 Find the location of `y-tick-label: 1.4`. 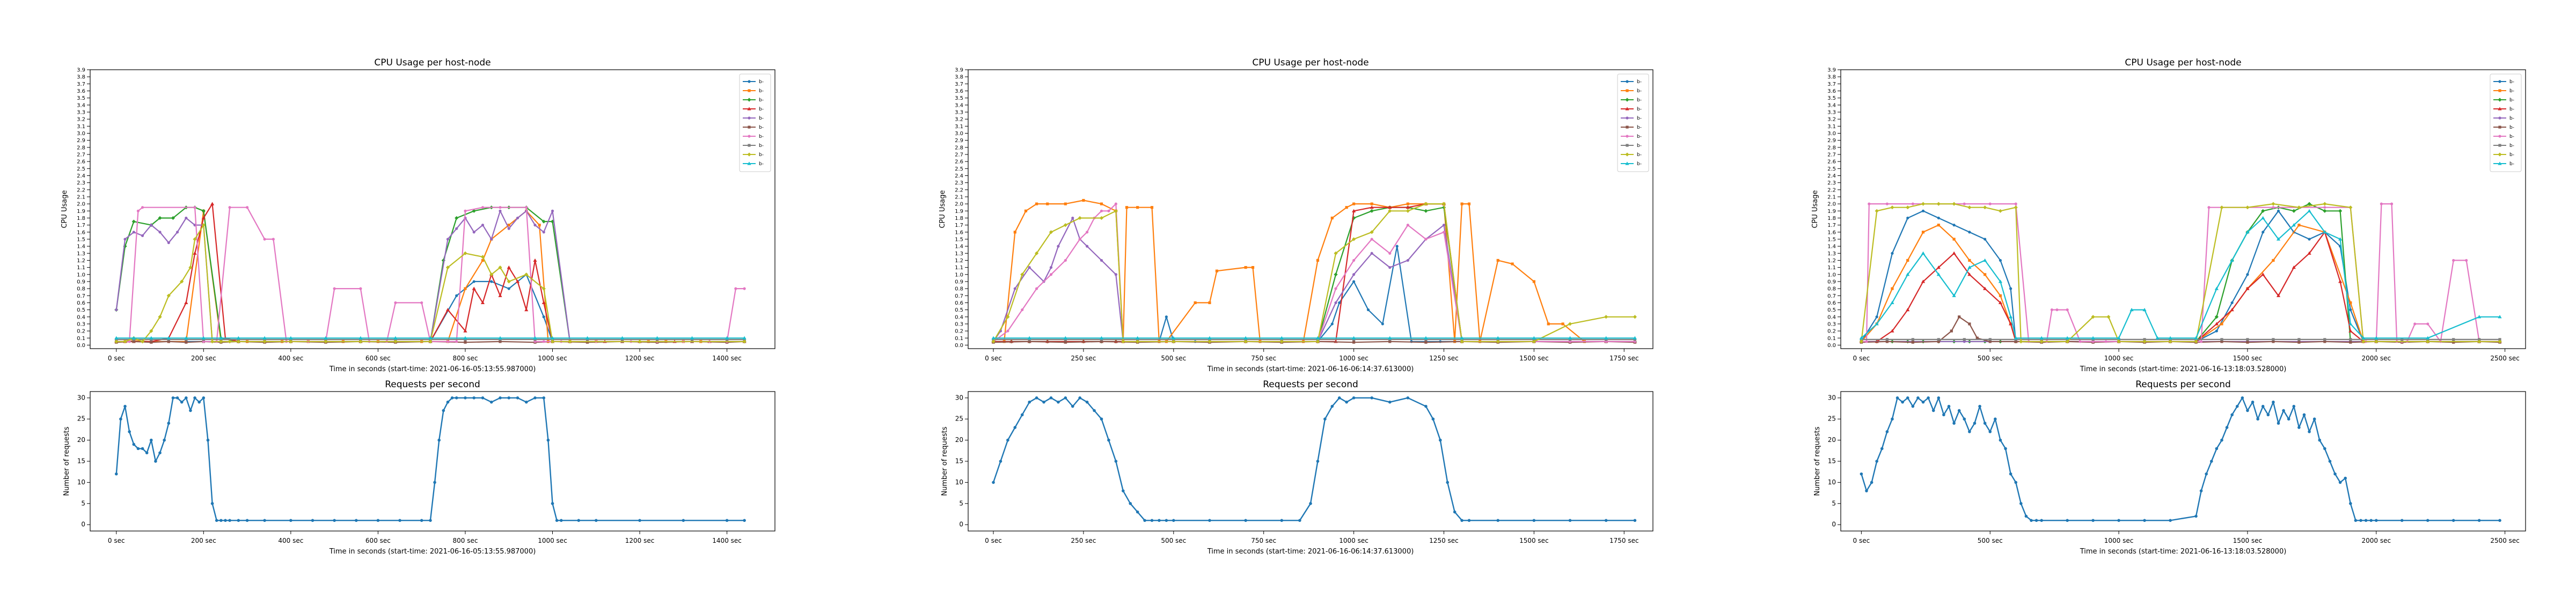

y-tick-label: 1.4 is located at coordinates (81, 247).